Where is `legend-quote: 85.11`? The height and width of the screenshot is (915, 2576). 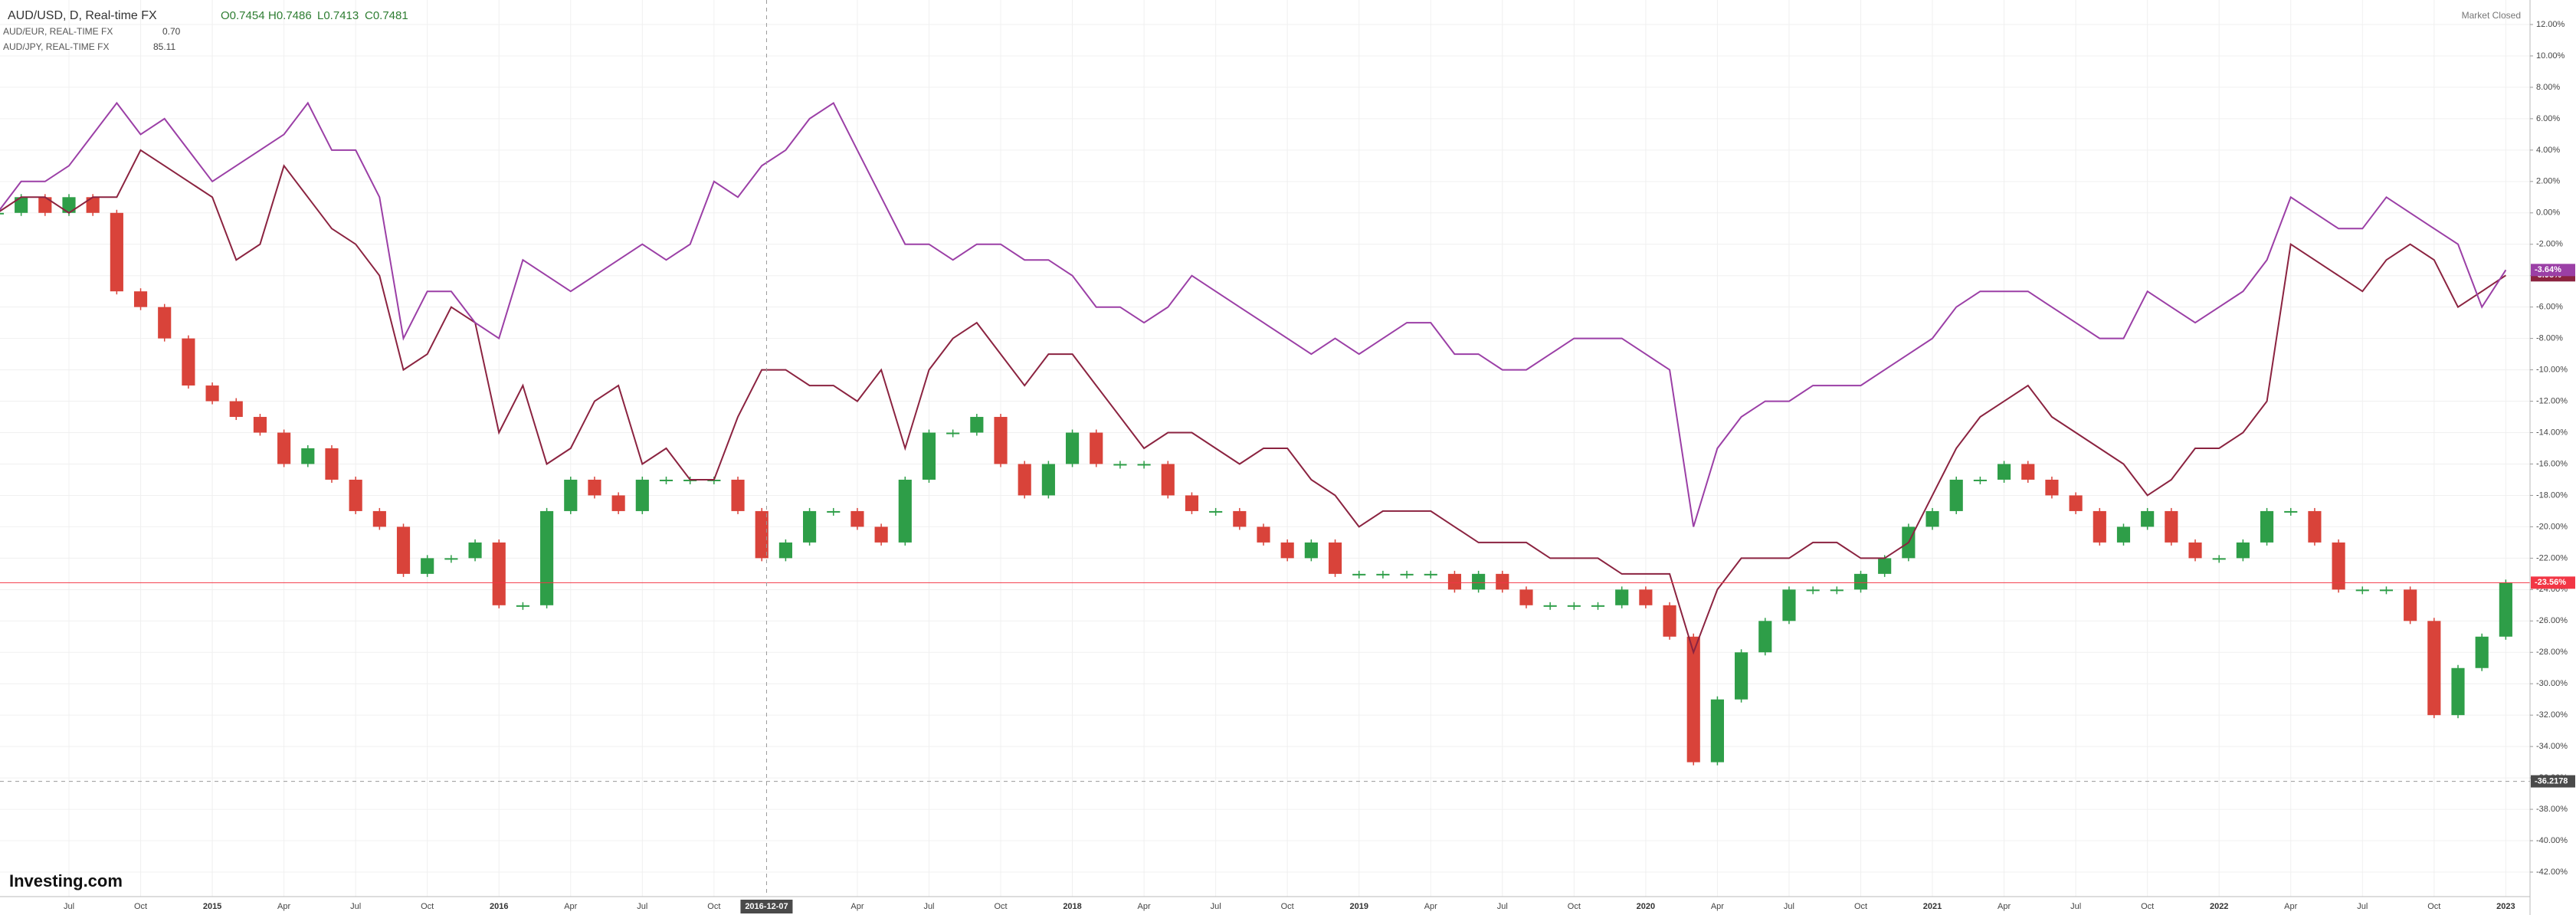
legend-quote: 85.11 is located at coordinates (164, 46).